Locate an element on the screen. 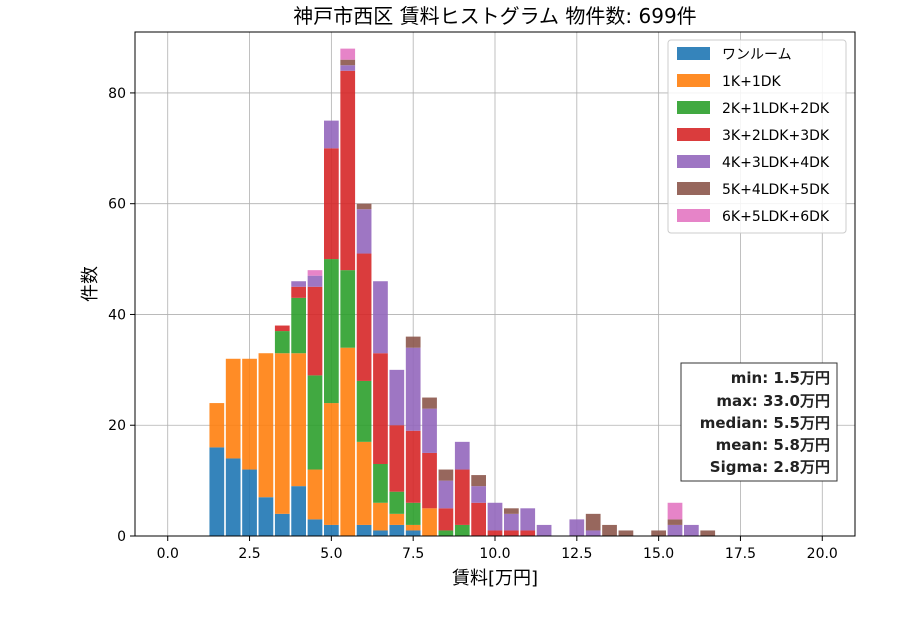  x-tick-label: 12.5 is located at coordinates (576, 554).